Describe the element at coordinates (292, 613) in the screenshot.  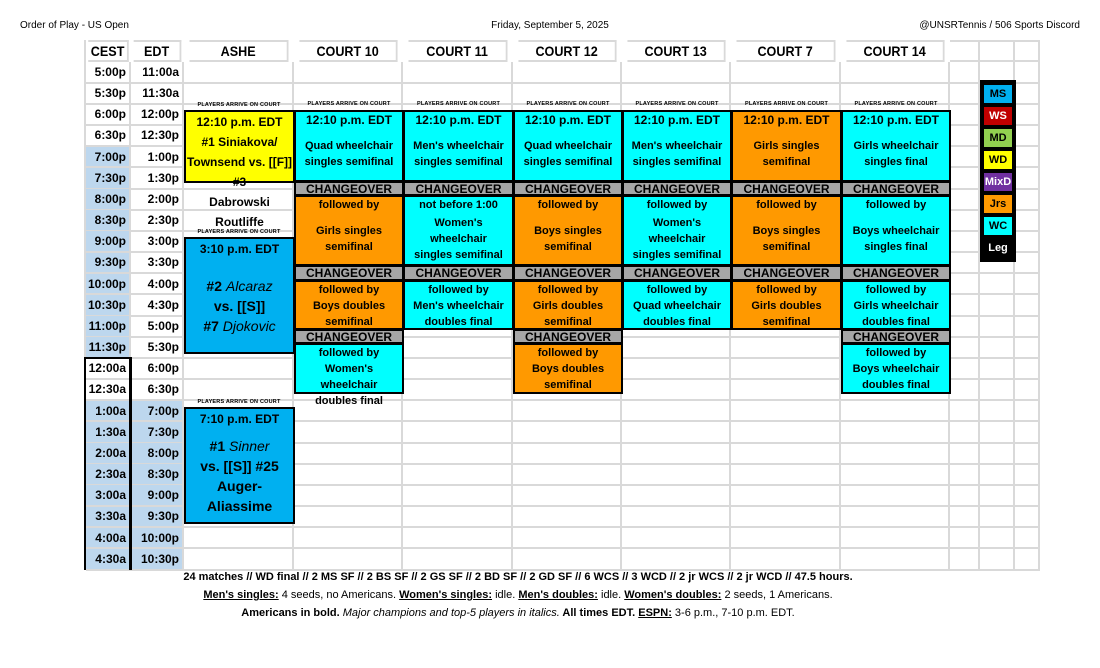
I see `footer-text: Americans in bold.` at that location.